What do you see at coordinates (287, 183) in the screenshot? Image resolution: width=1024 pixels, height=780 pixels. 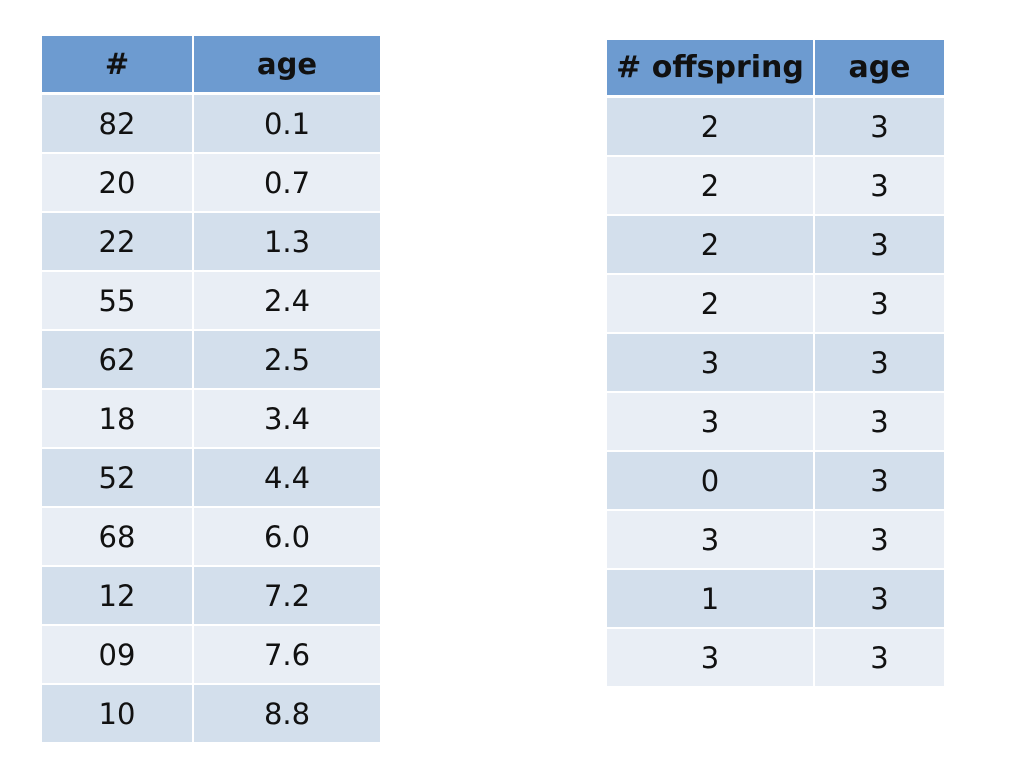 I see `age-cell: 0.7` at bounding box center [287, 183].